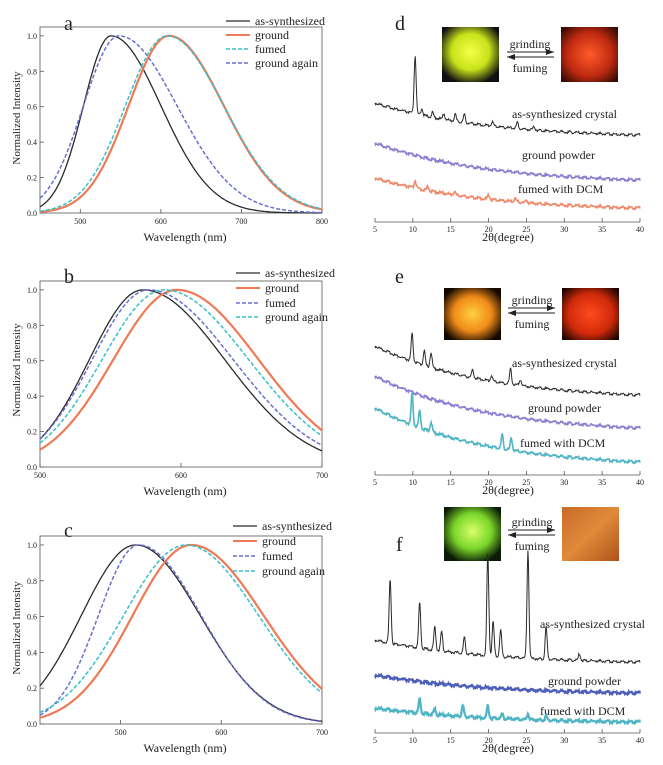  What do you see at coordinates (69, 277) in the screenshot?
I see `panel-label-b: b` at bounding box center [69, 277].